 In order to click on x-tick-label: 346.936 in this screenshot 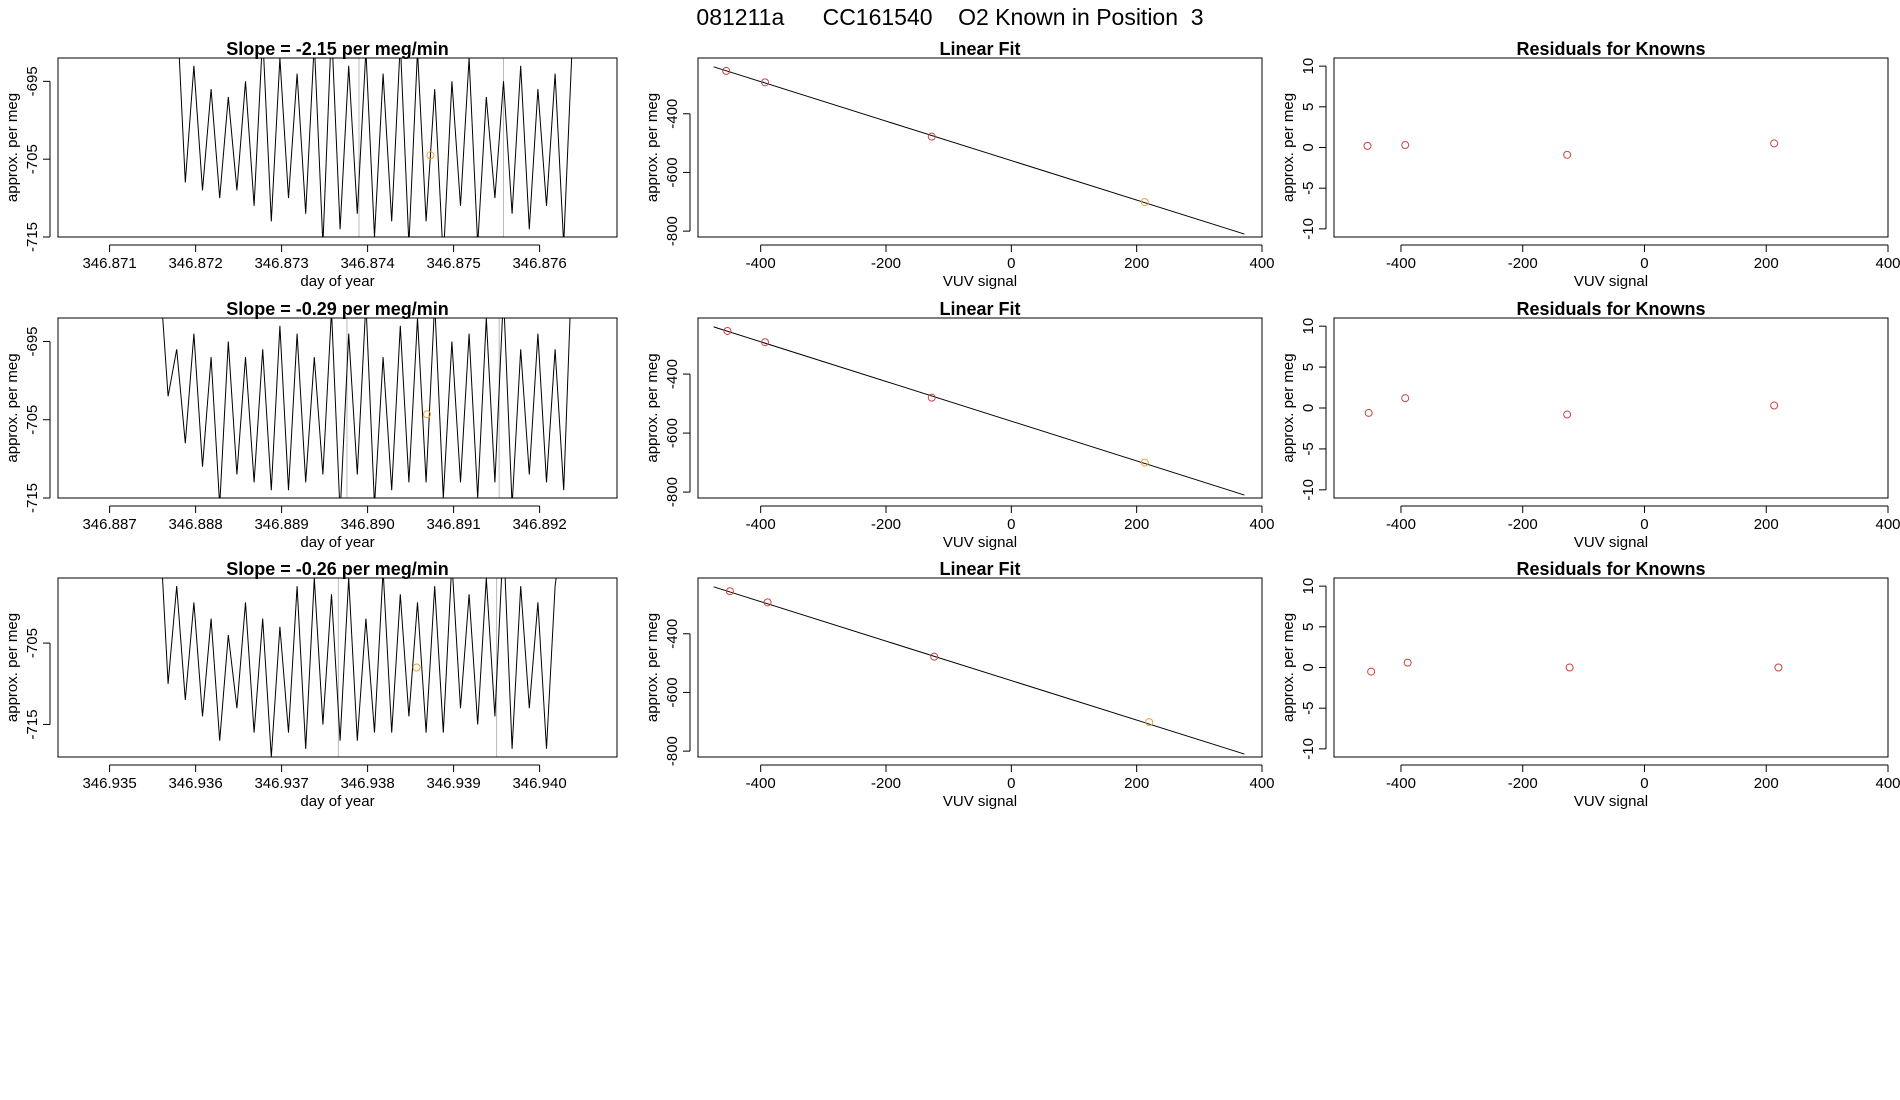, I will do `click(195, 783)`.